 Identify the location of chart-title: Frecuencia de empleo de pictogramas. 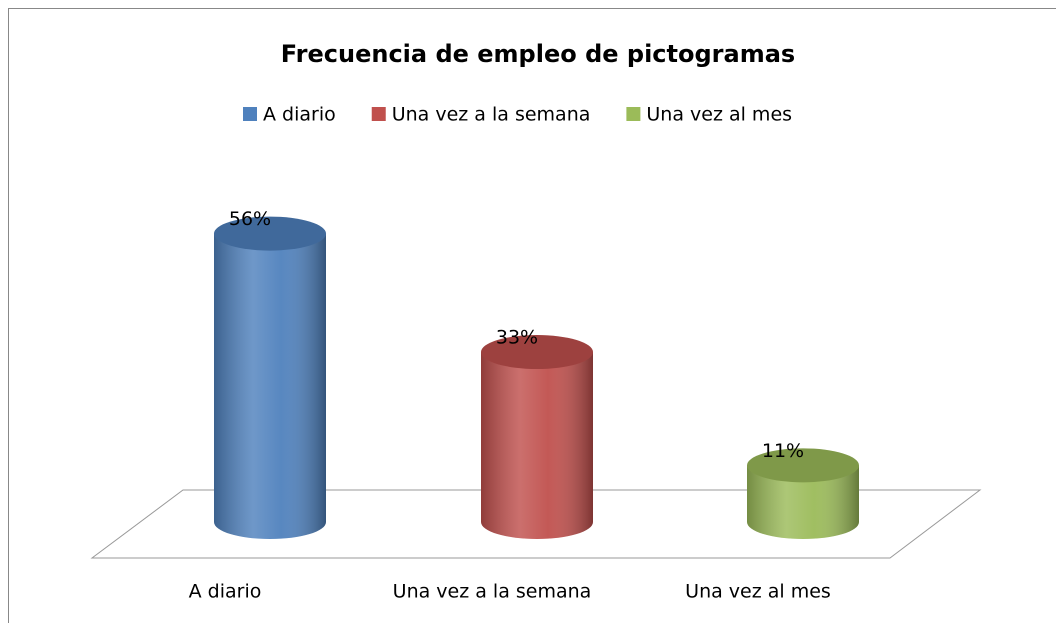
(538, 54).